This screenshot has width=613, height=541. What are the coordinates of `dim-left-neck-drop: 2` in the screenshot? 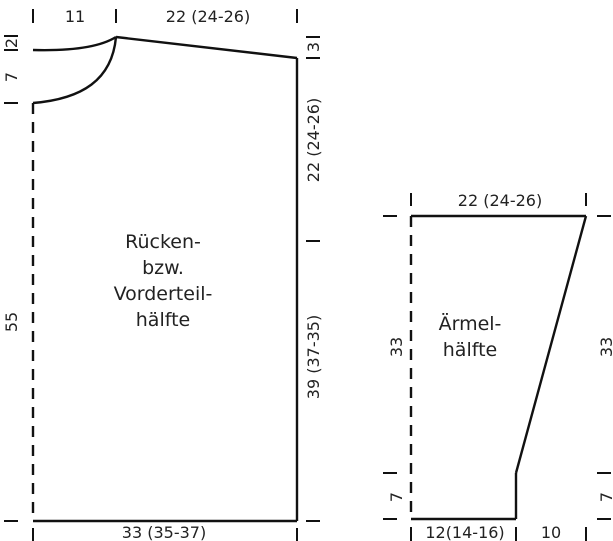 It's located at (11, 43).